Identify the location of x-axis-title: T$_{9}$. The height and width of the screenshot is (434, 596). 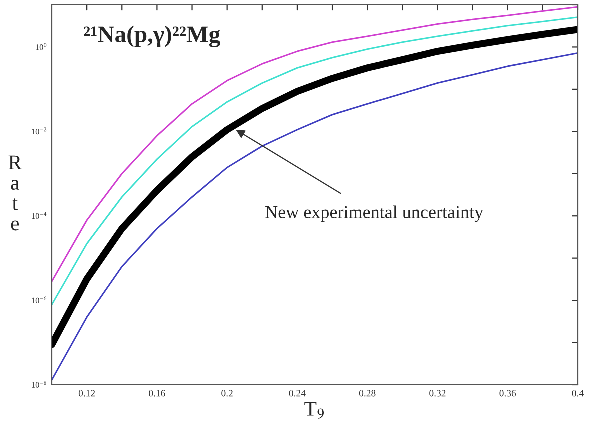
(314, 410).